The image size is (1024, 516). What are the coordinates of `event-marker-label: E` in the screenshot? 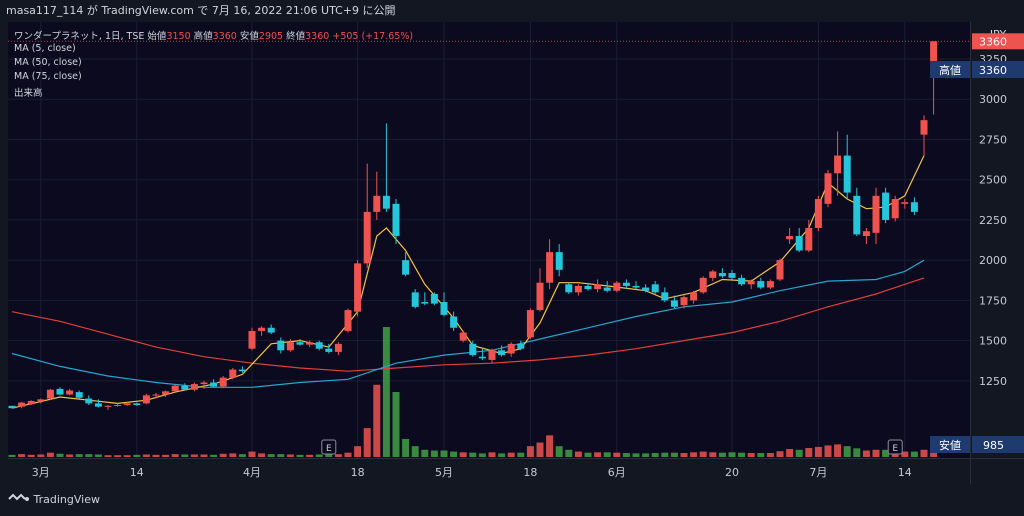 It's located at (329, 449).